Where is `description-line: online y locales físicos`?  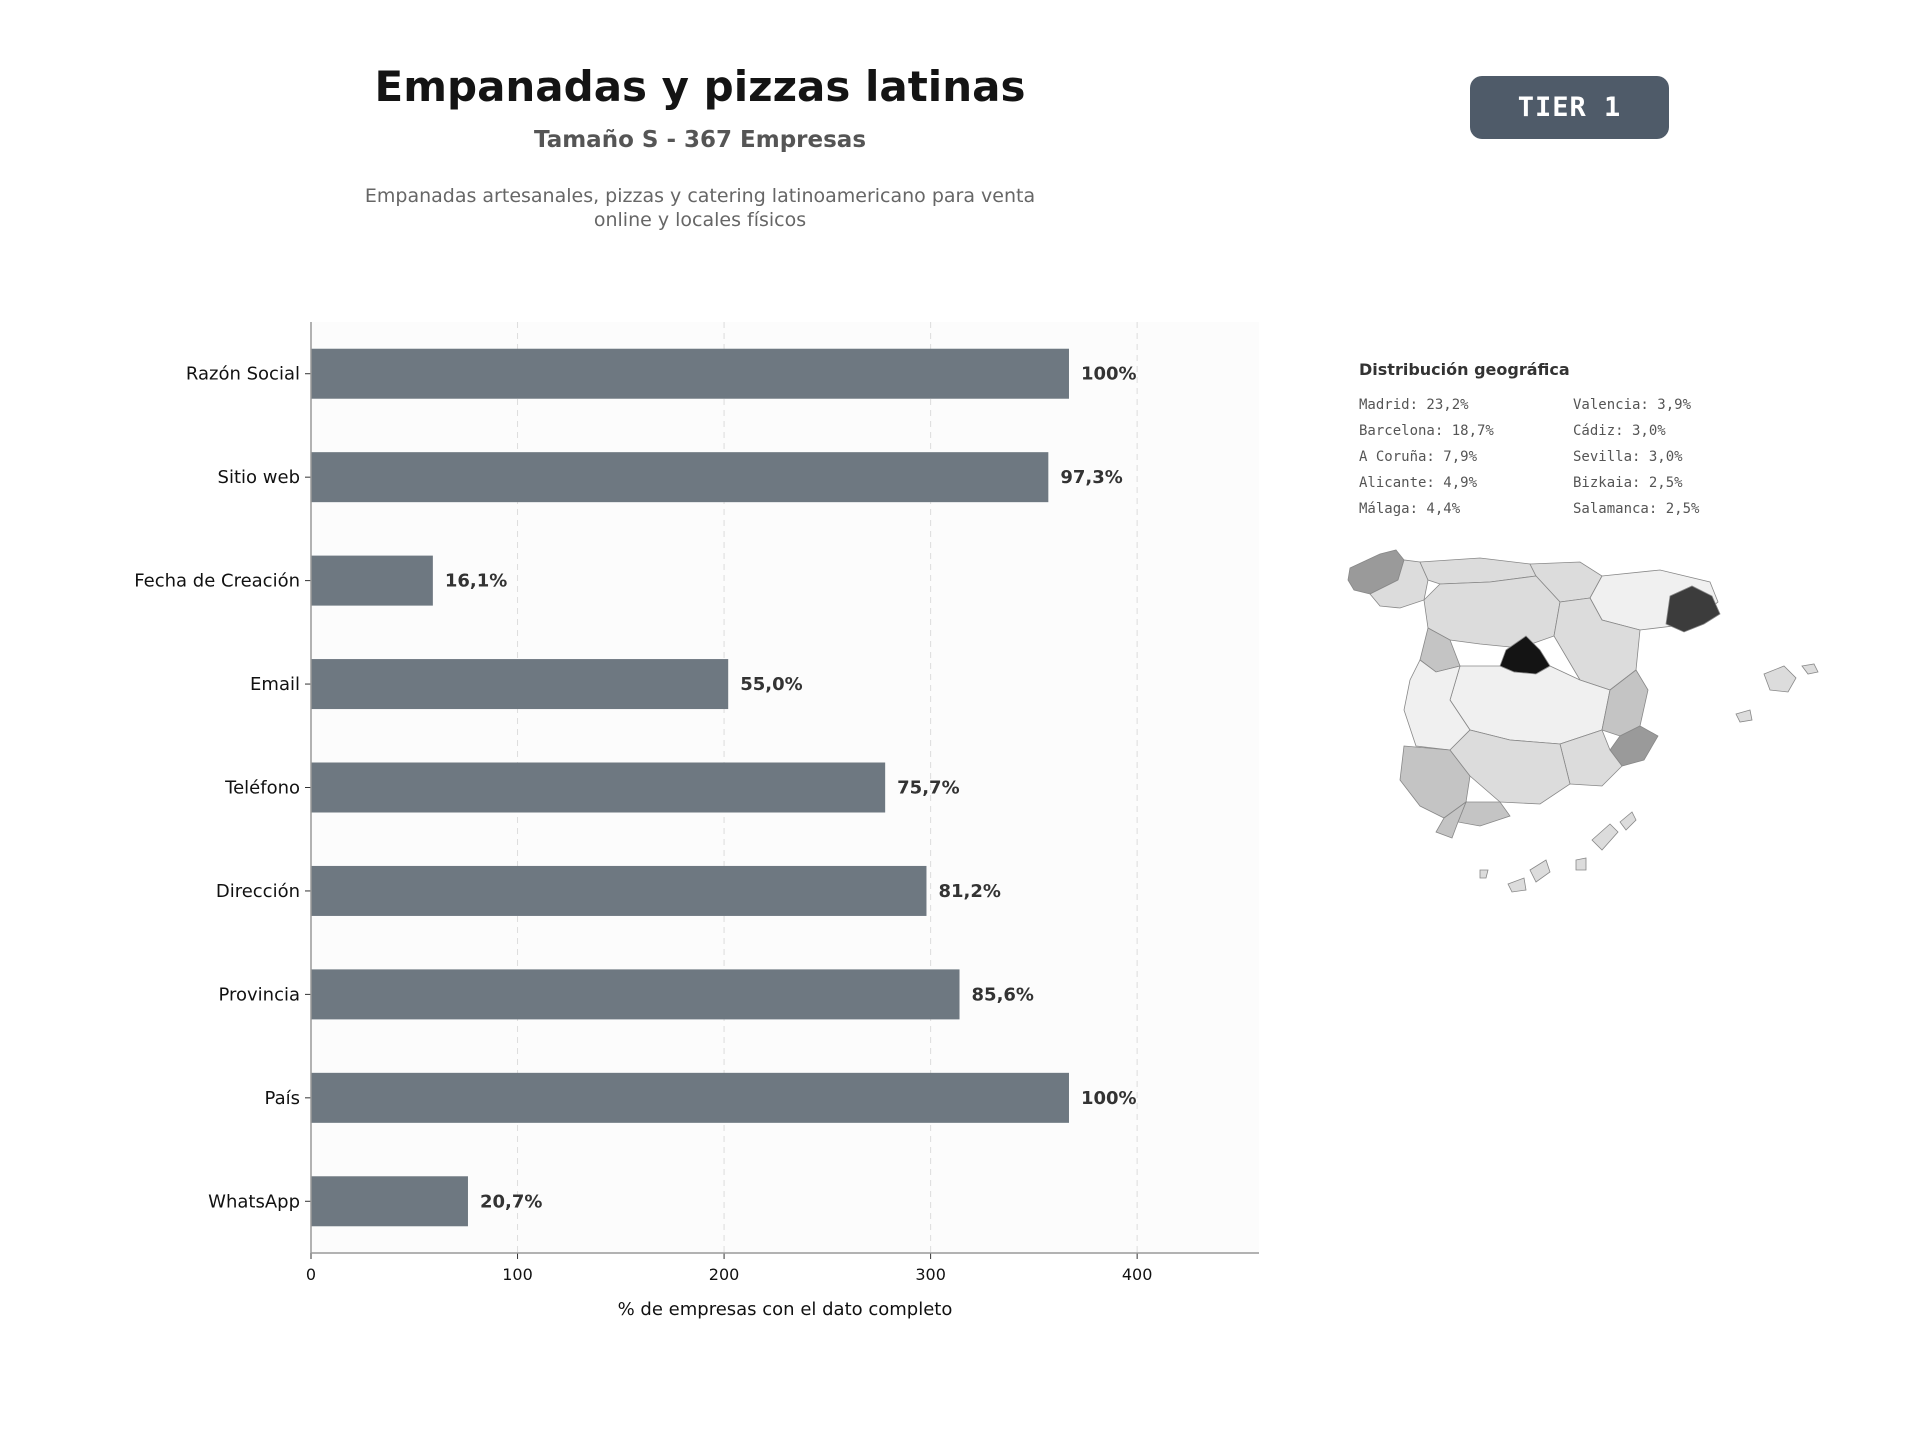
description-line: online y locales físicos is located at coordinates (700, 220).